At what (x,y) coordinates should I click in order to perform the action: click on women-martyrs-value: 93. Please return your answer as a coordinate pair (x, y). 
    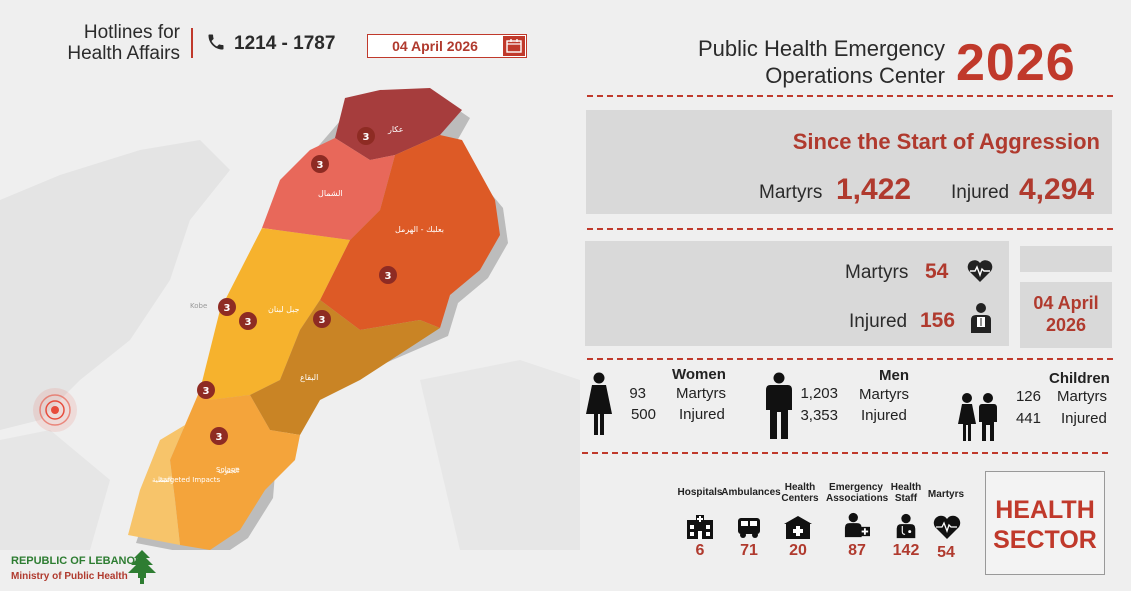
    Looking at the image, I should click on (637, 393).